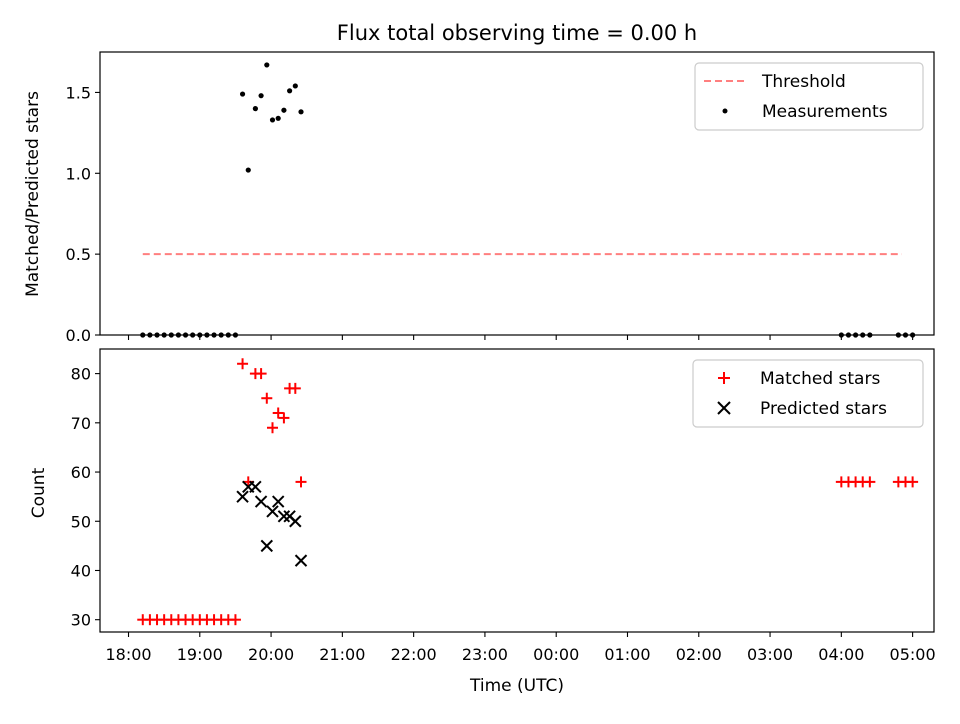 This screenshot has width=960, height=724. What do you see at coordinates (81, 521) in the screenshot?
I see `bottom-y-tick-label: 50` at bounding box center [81, 521].